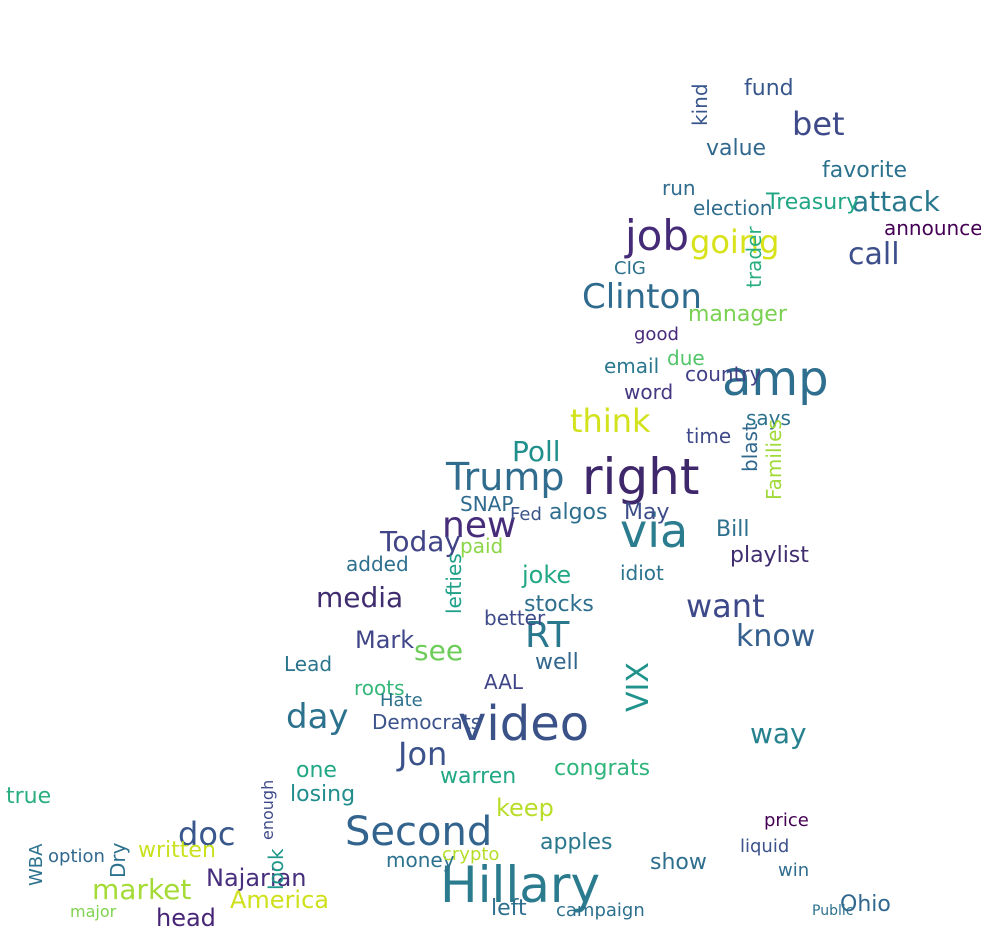  Describe the element at coordinates (649, 392) in the screenshot. I see `word-bill: word` at that location.